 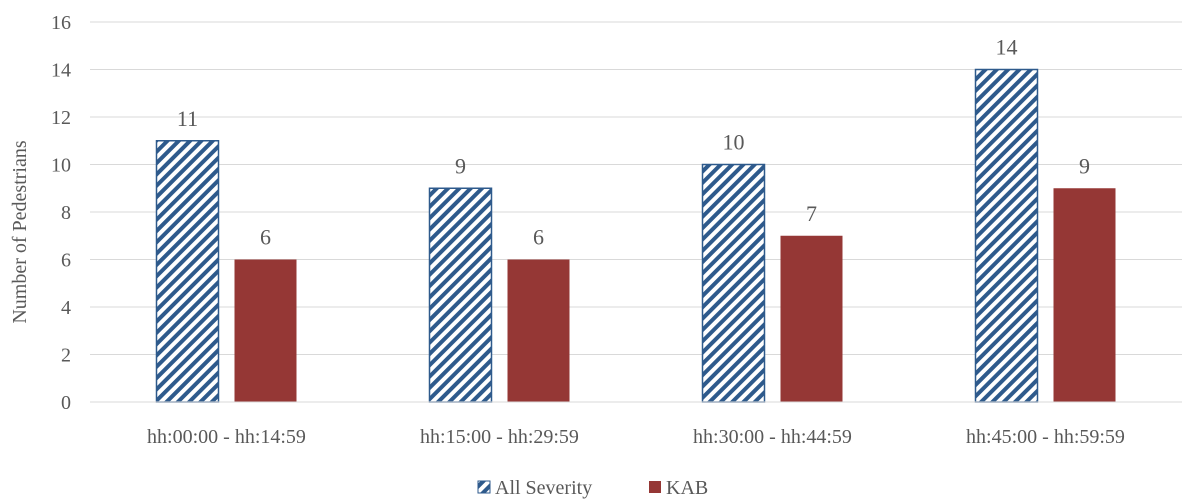 What do you see at coordinates (543, 488) in the screenshot?
I see `legend-label: All Severity` at bounding box center [543, 488].